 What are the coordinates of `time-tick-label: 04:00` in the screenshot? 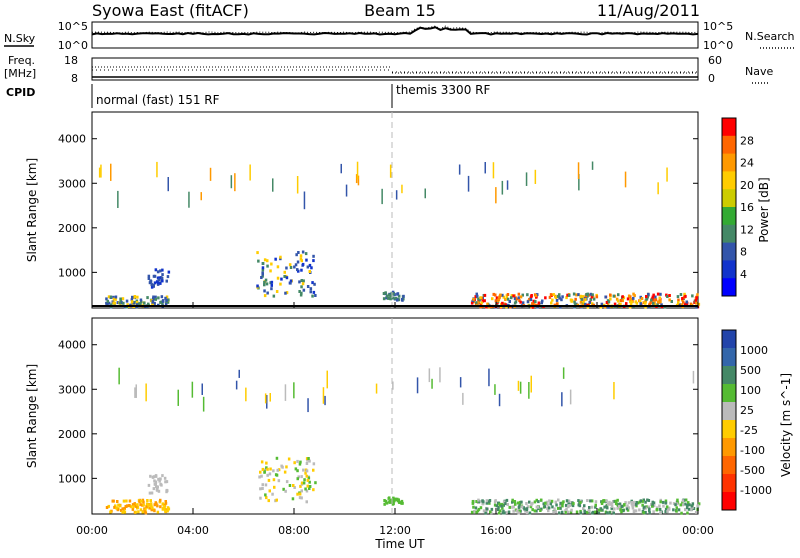 It's located at (193, 530).